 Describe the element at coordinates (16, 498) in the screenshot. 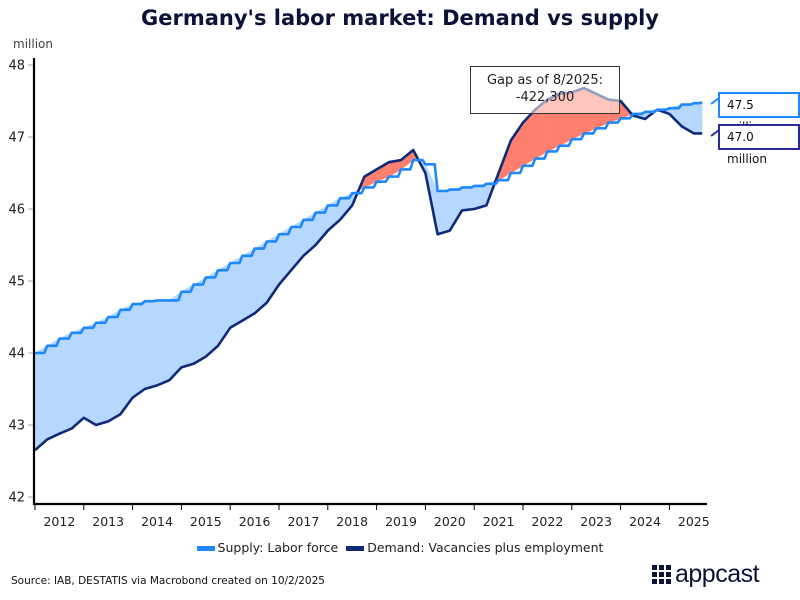

I see `y-tick-label: 42` at that location.